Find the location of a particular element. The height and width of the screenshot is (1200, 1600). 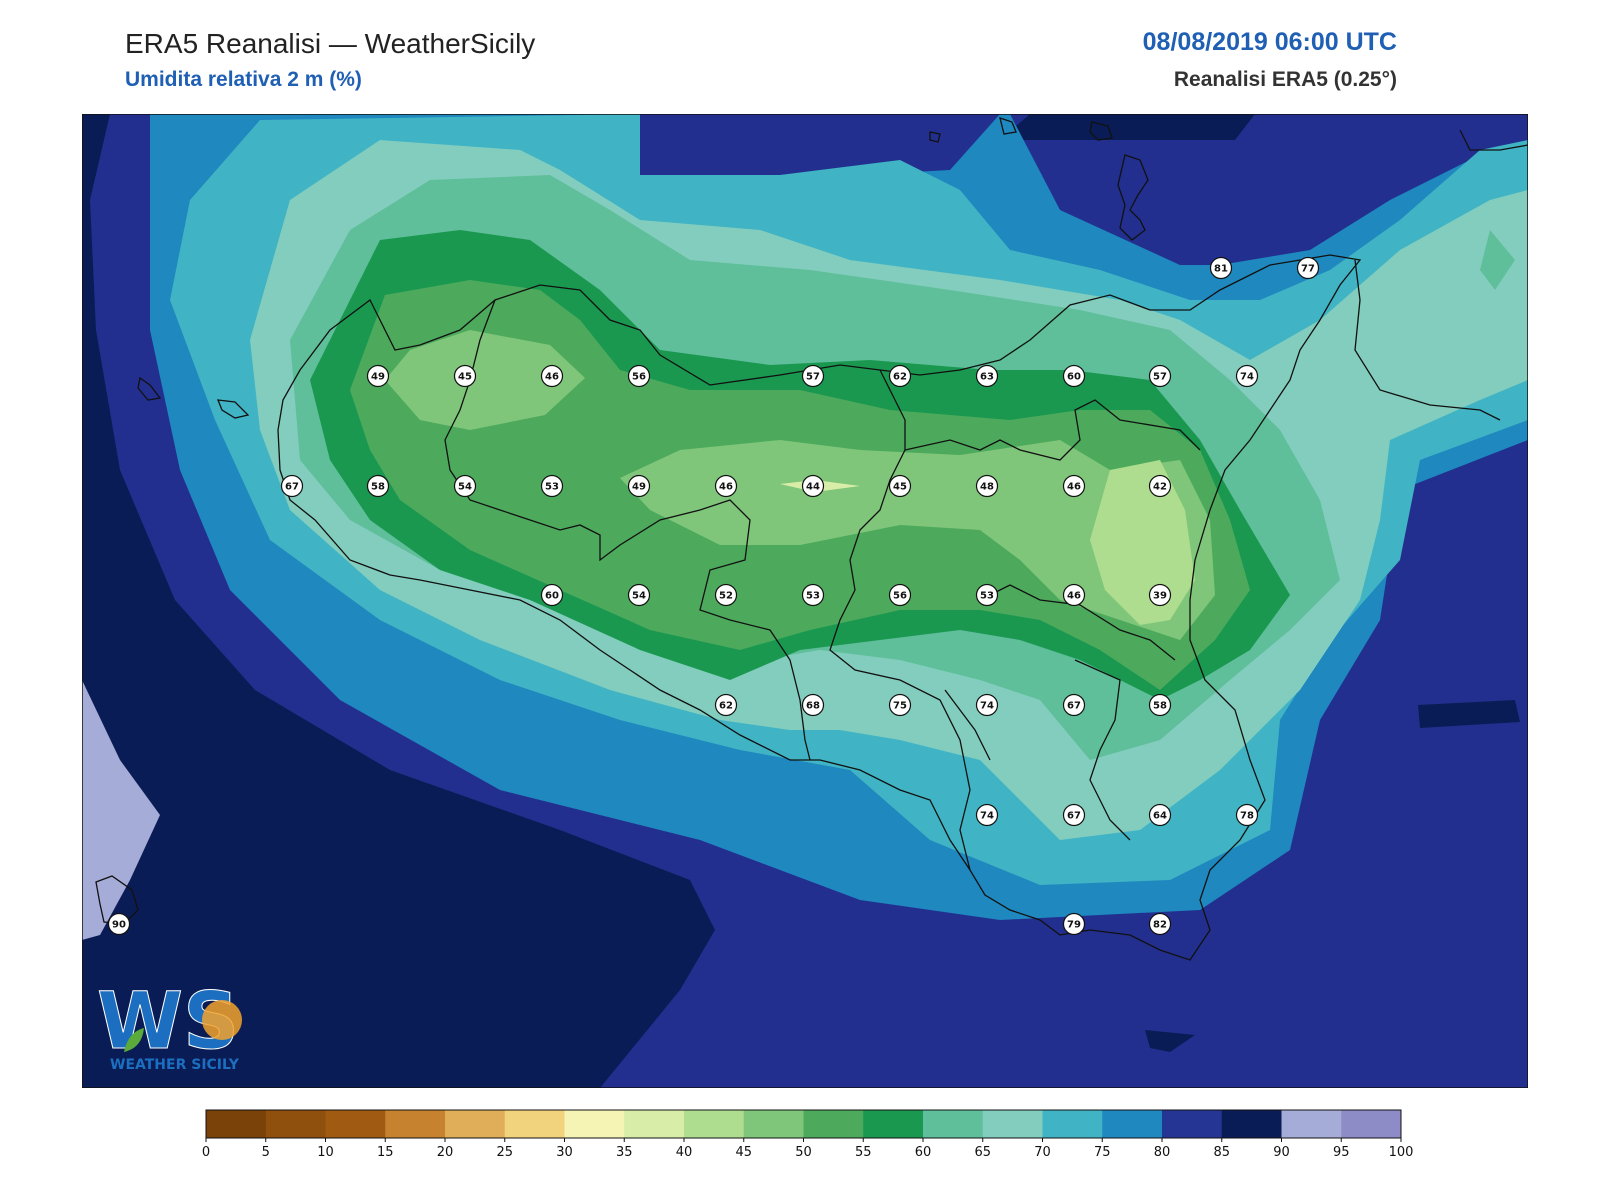

station-value: 60 is located at coordinates (1074, 377).